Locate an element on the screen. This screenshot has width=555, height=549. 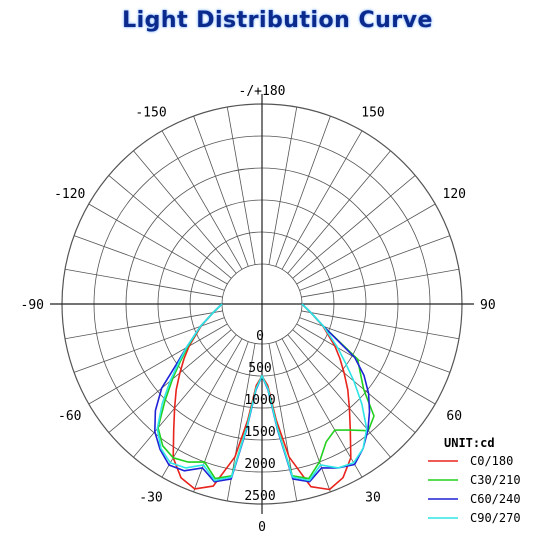
legend-label: C90/270 is located at coordinates (495, 518).